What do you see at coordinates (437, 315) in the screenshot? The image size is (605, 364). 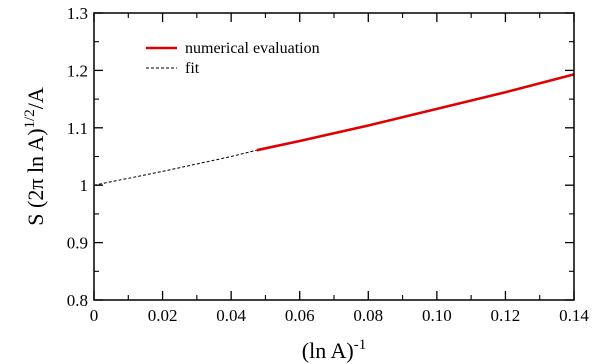 I see `x-tick-label: 0.10` at bounding box center [437, 315].